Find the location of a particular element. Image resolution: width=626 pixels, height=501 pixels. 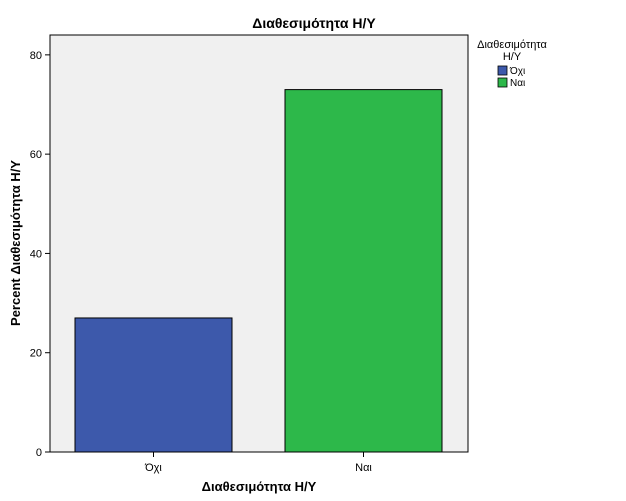

legend-title-line-2: Η/Υ is located at coordinates (512, 57).